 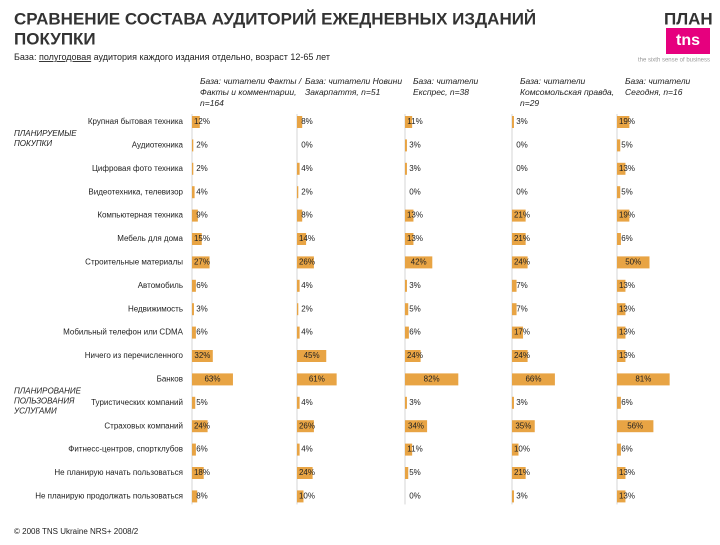 What do you see at coordinates (658, 81) in the screenshot?
I see `title-line: База: читатели` at bounding box center [658, 81].